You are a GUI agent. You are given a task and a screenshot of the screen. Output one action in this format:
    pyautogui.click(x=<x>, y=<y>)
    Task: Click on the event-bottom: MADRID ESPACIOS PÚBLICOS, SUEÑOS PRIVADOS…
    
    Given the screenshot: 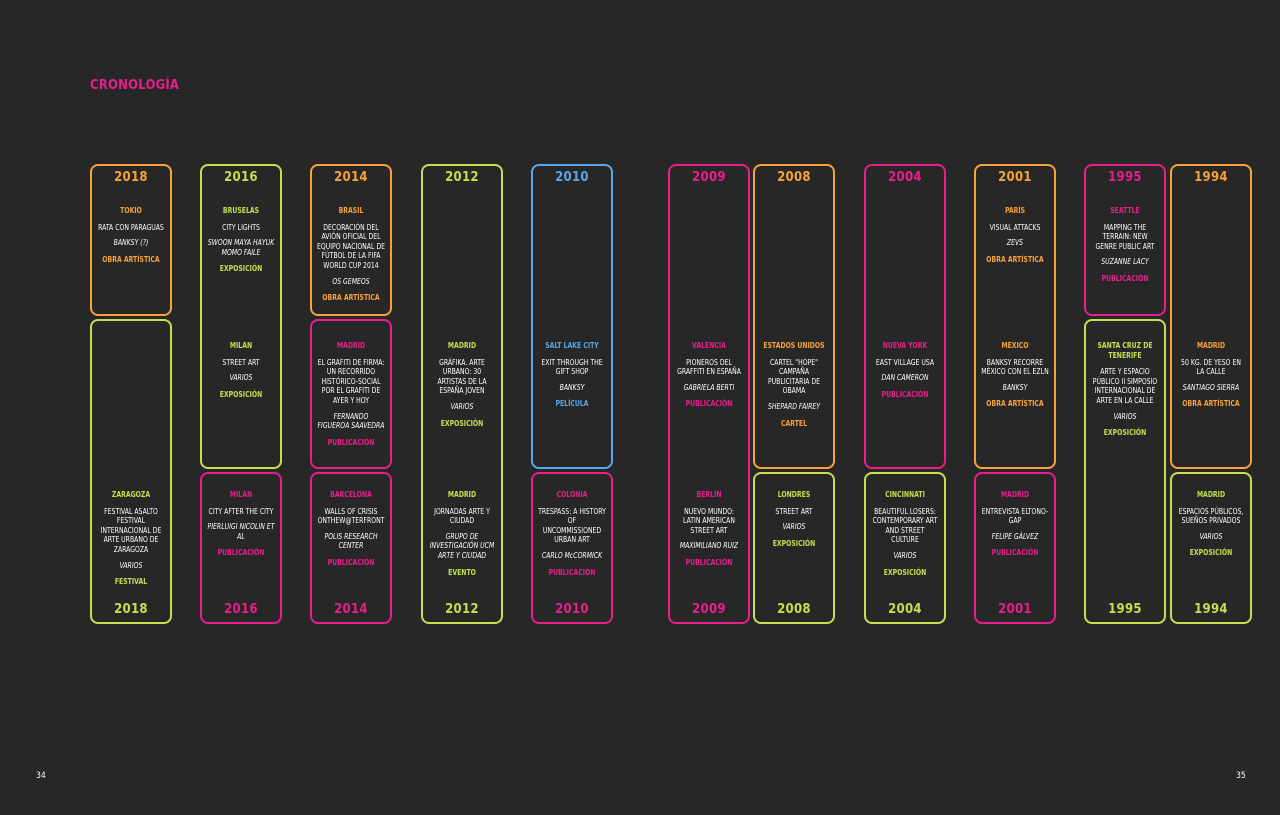 What is the action you would take?
    pyautogui.click(x=1211, y=524)
    